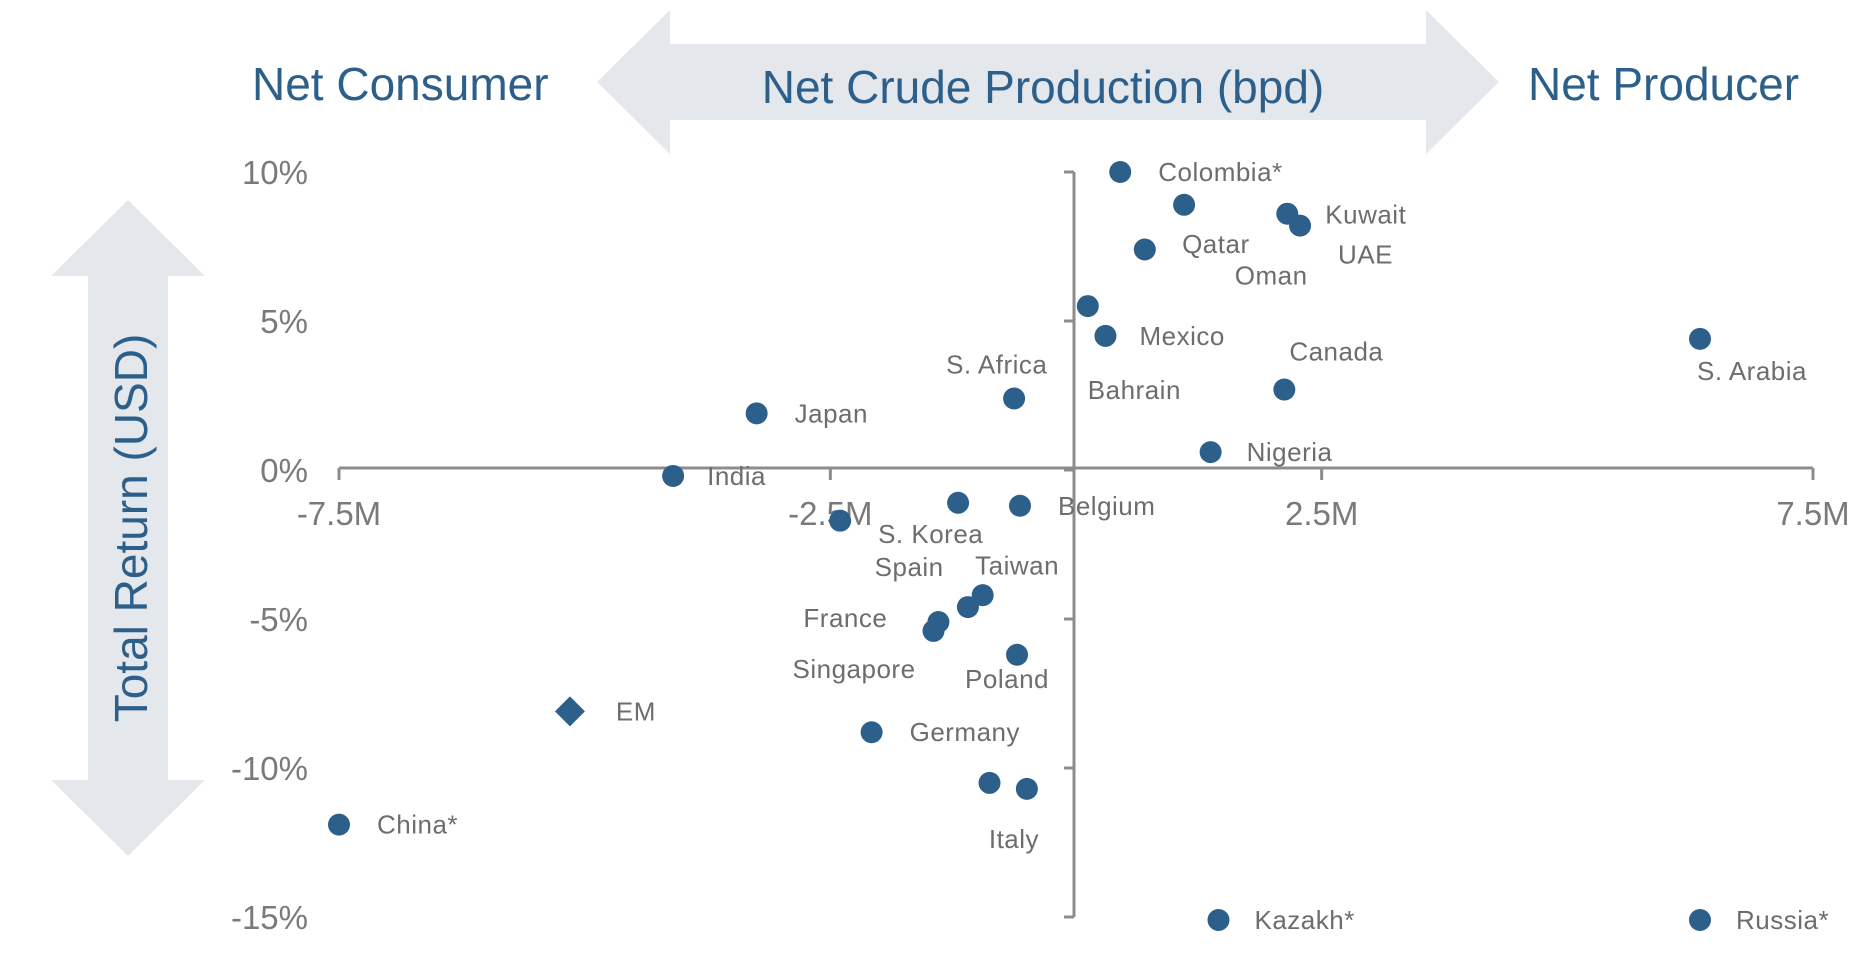 Image resolution: width=1876 pixels, height=973 pixels. Describe the element at coordinates (1220, 172) in the screenshot. I see `label-colombia: Colombia*` at that location.